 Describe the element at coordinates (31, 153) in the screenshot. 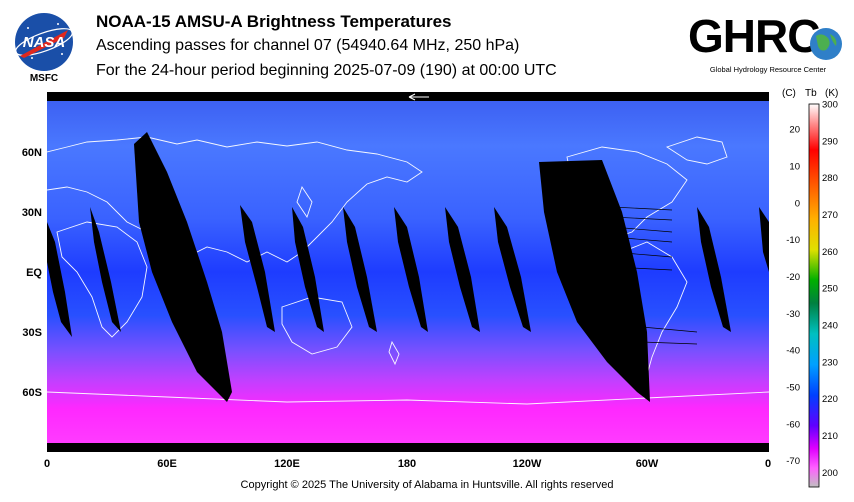

I see `lat-label-60n: 60N` at that location.